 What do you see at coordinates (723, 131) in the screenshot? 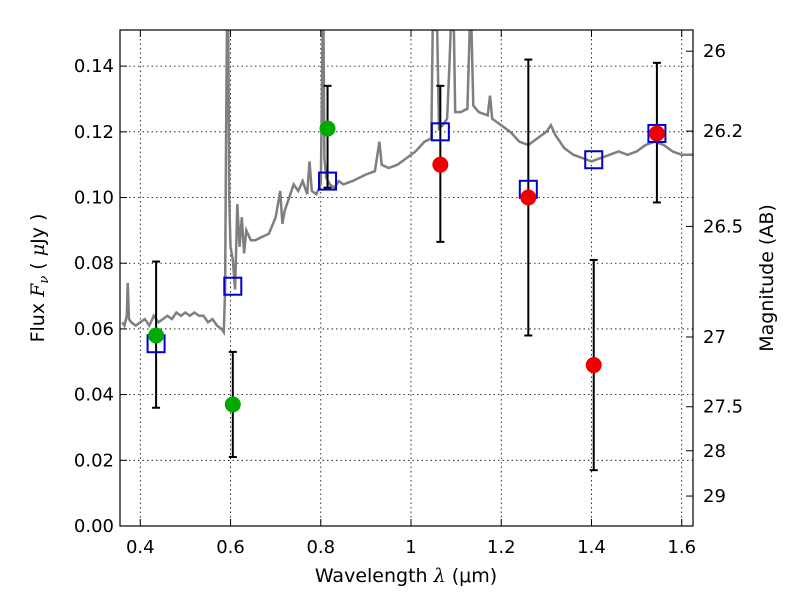
I see `magnitude-tick-label: 26.2` at bounding box center [723, 131].